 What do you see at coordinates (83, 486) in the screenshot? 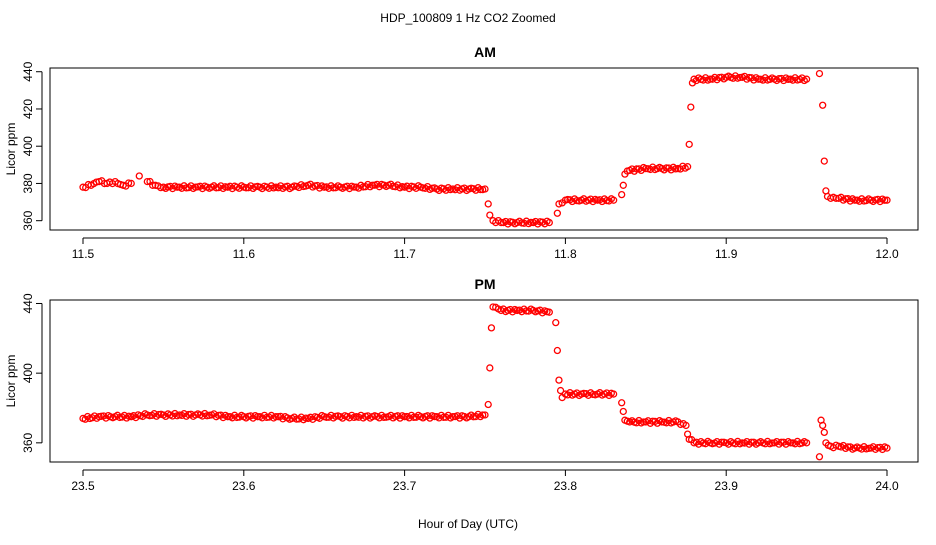
I see `x-tick-label: 23.5` at bounding box center [83, 486].